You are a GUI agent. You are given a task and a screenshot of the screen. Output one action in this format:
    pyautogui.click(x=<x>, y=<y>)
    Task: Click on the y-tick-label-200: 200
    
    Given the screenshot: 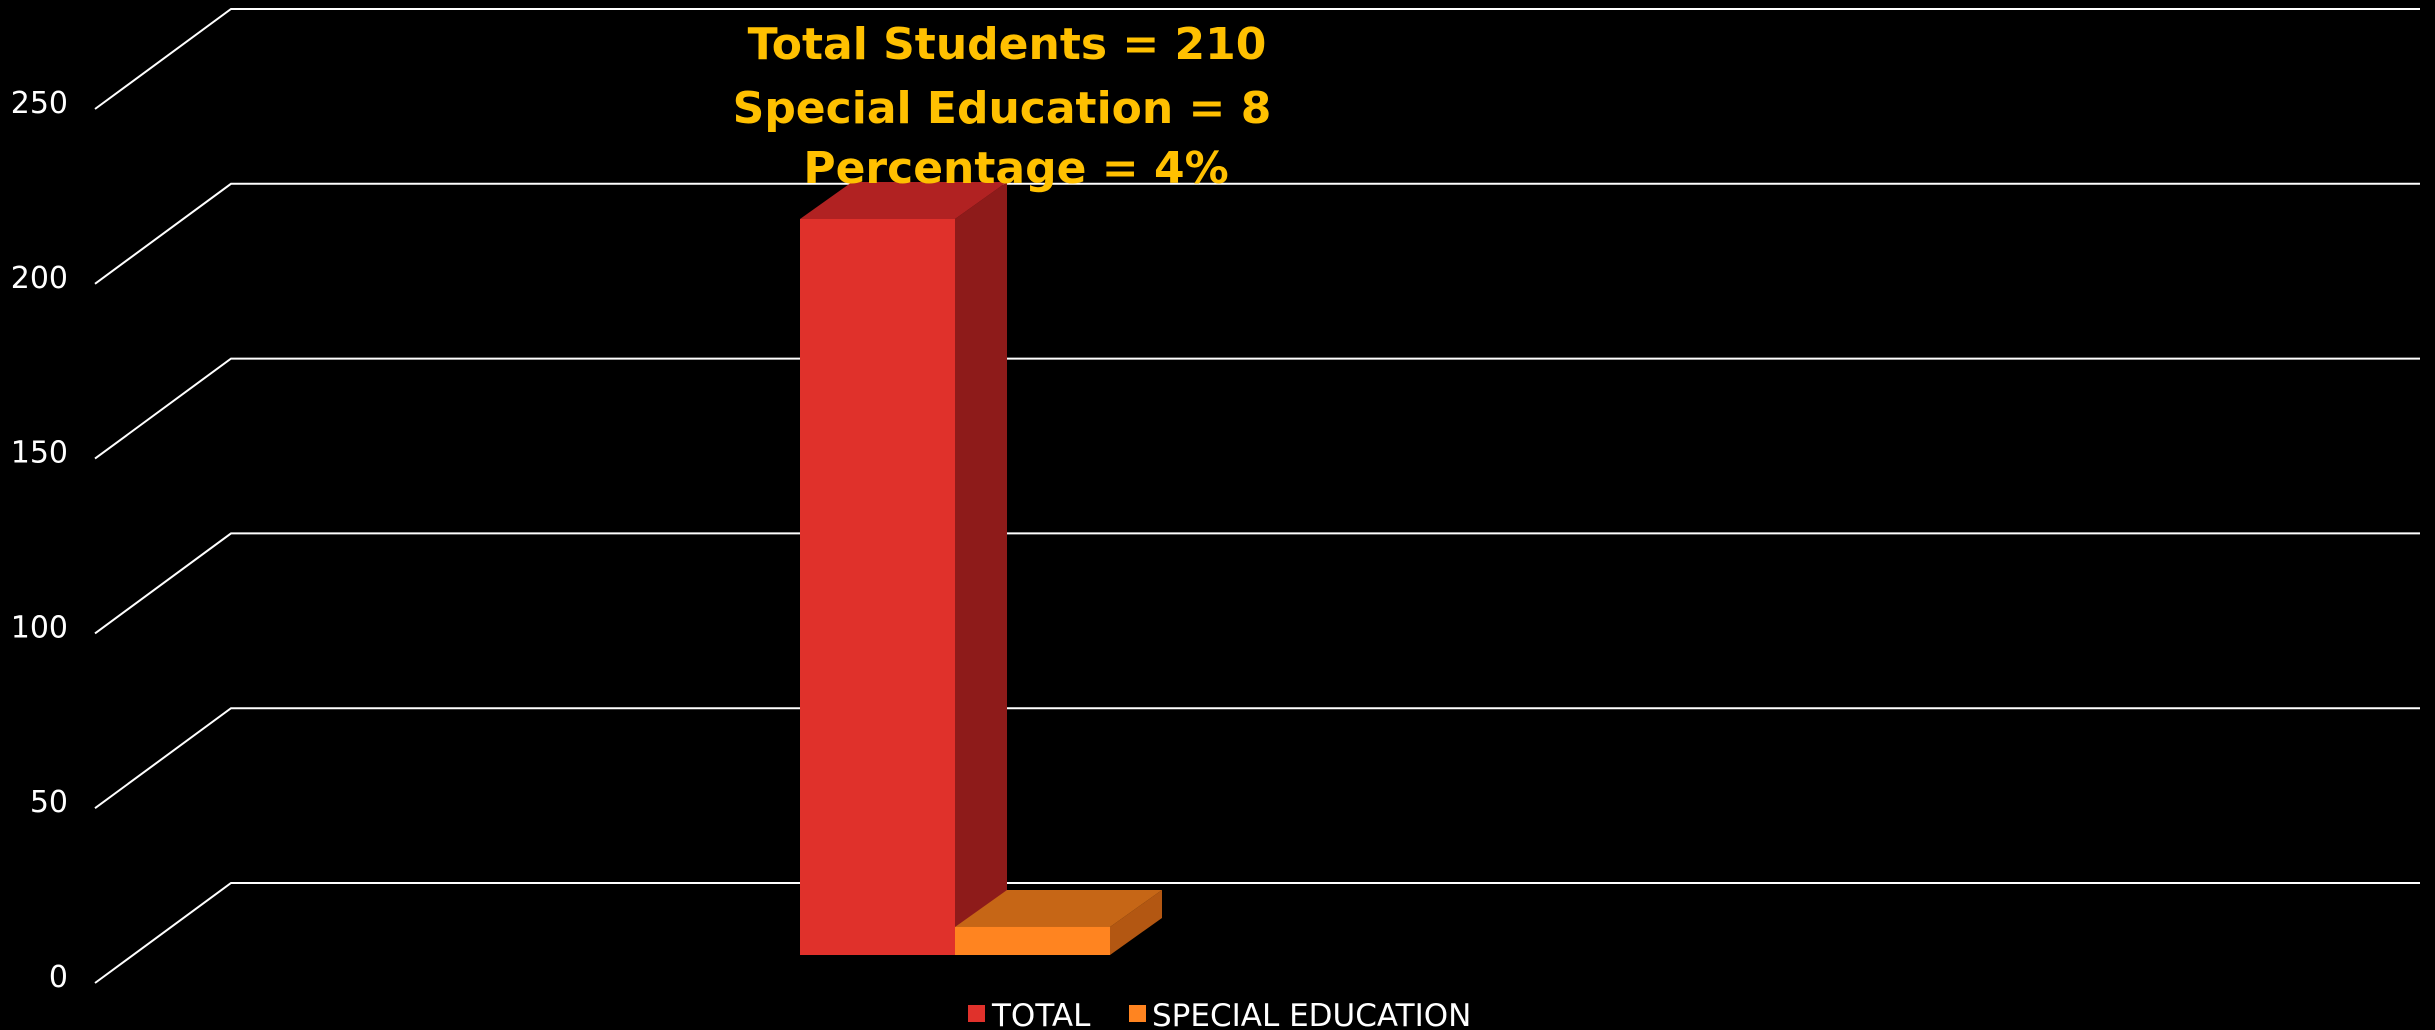 What is the action you would take?
    pyautogui.click(x=39, y=278)
    